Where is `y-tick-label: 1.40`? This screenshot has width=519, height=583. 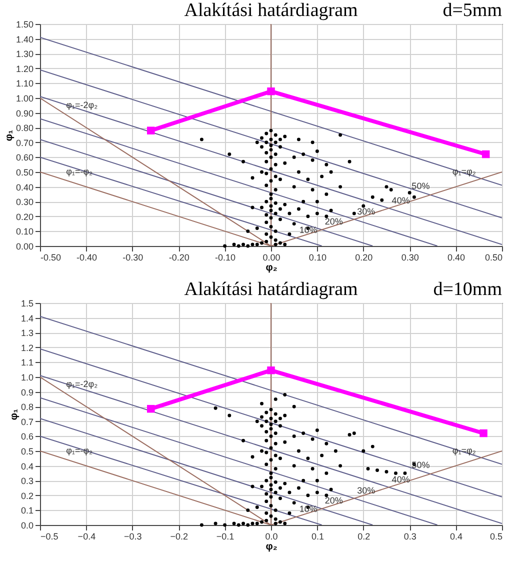
y-tick-label: 1.40 is located at coordinates (25, 39).